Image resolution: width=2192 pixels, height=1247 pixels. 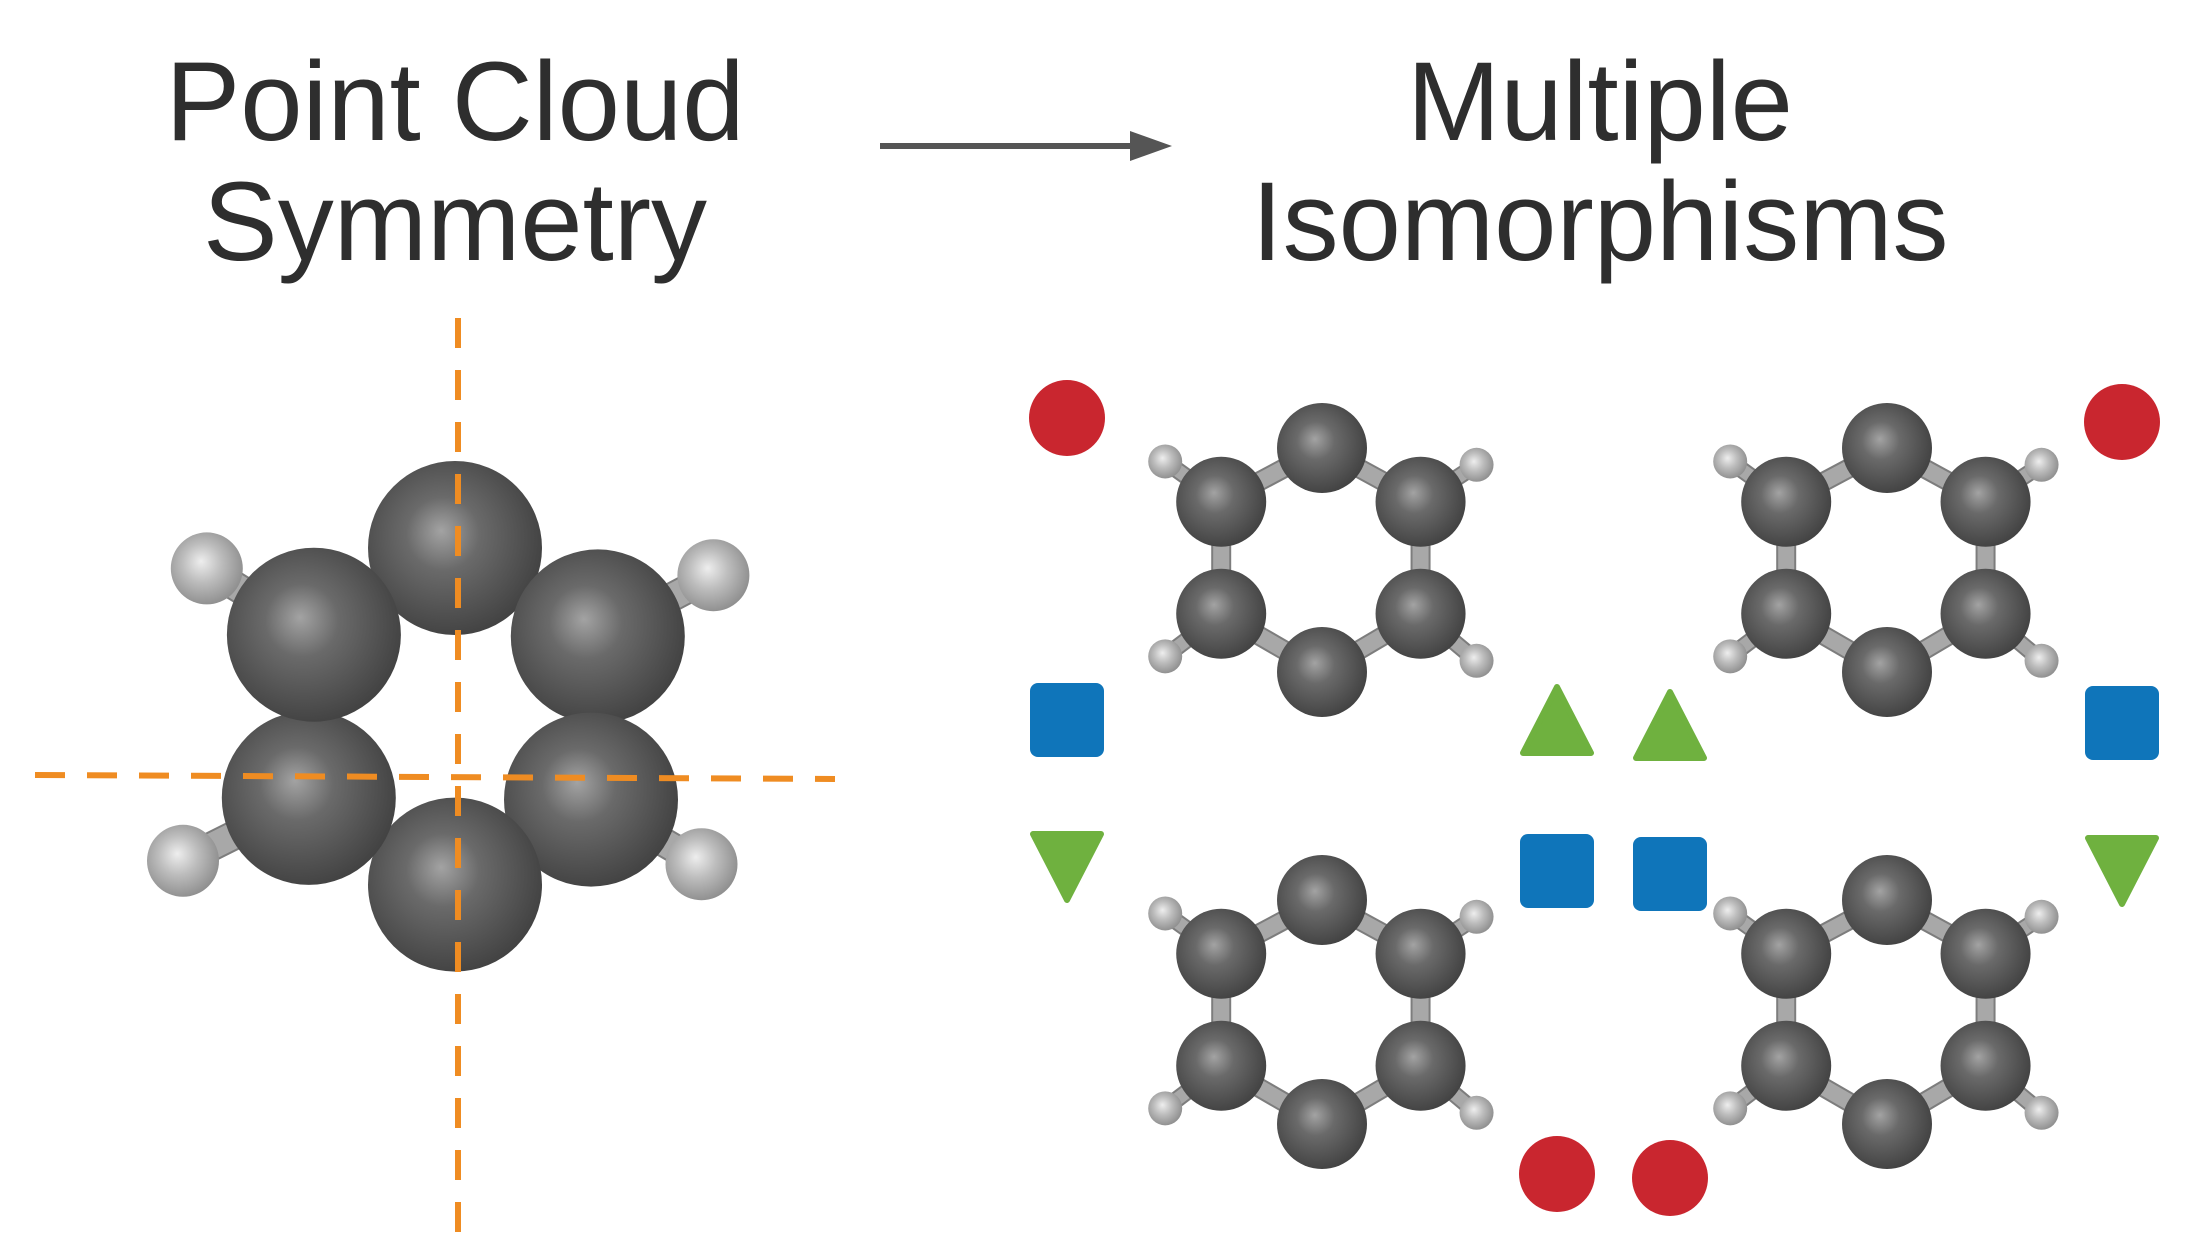 What do you see at coordinates (1026, 146) in the screenshot?
I see `arrow-right-icon` at bounding box center [1026, 146].